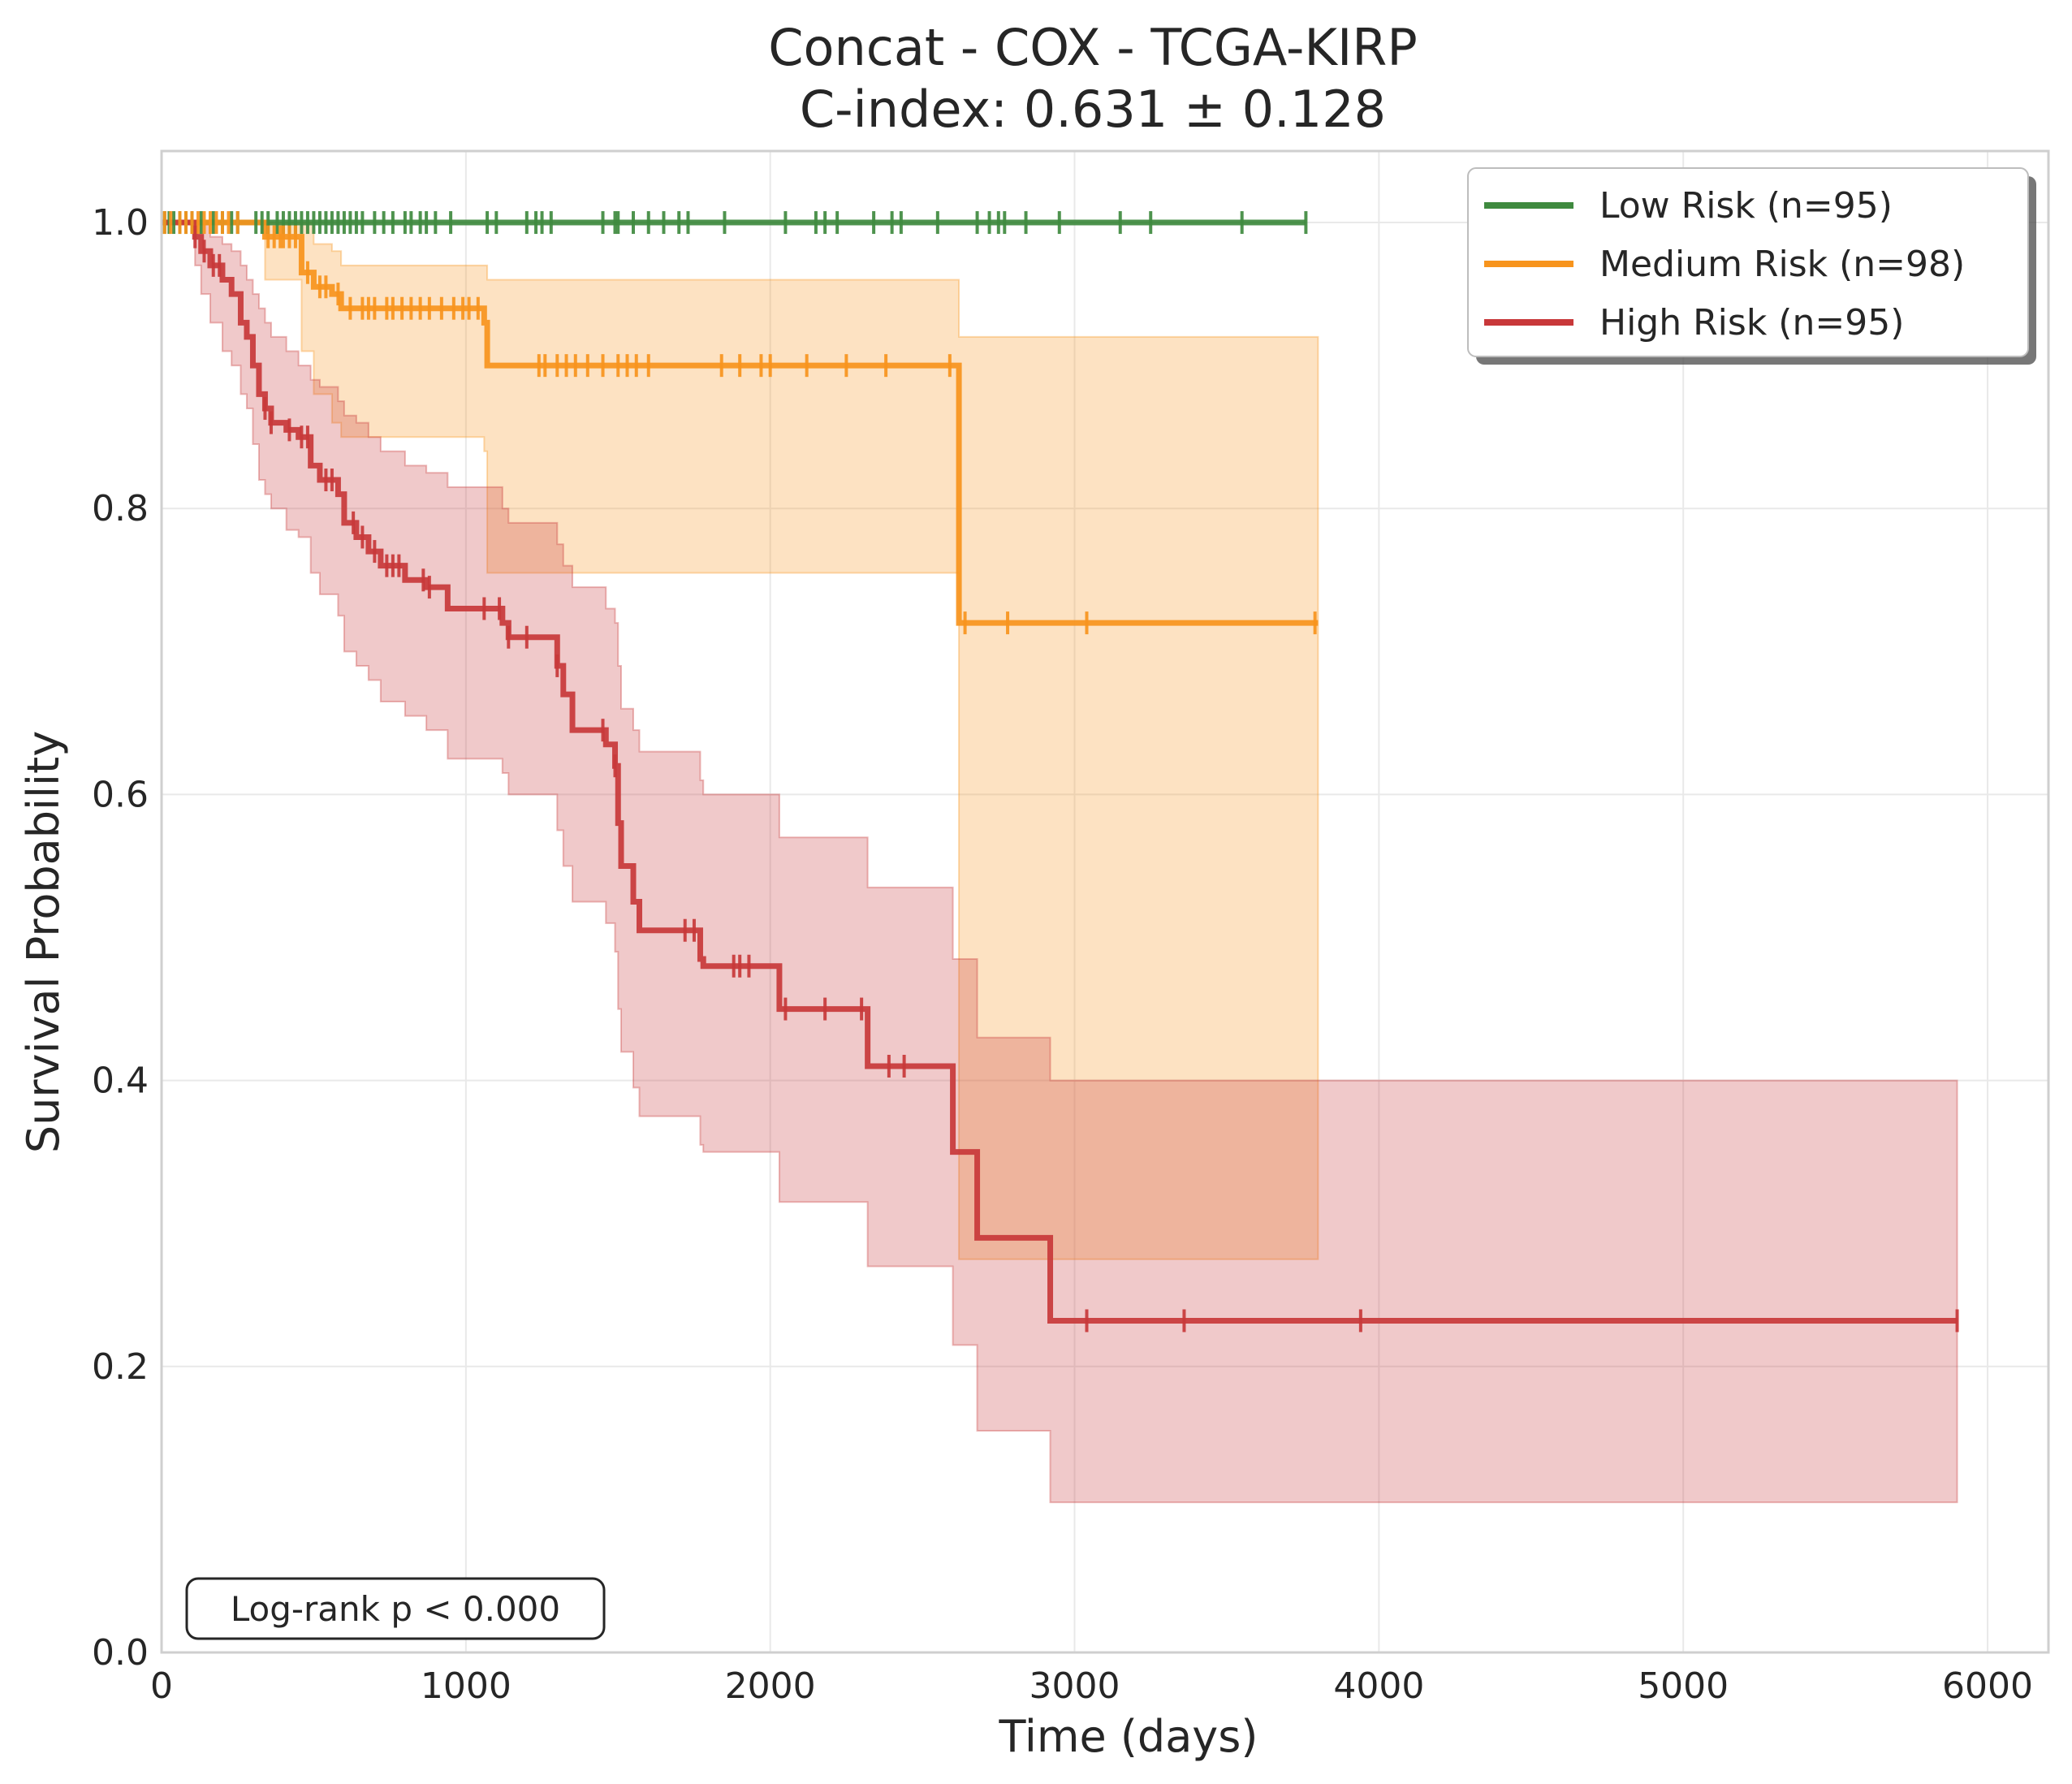 The image size is (2072, 1784). What do you see at coordinates (1128, 1736) in the screenshot?
I see `x-axis-label: Time (days)` at bounding box center [1128, 1736].